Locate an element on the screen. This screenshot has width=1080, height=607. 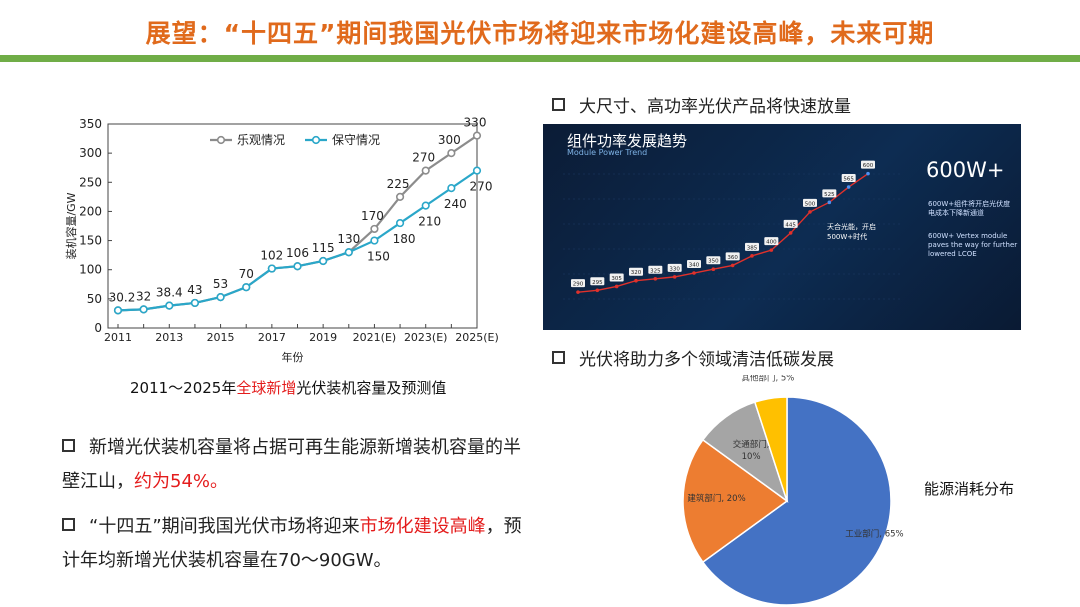
pie-slice-label: 建筑部门, 20% is located at coordinates (716, 498).